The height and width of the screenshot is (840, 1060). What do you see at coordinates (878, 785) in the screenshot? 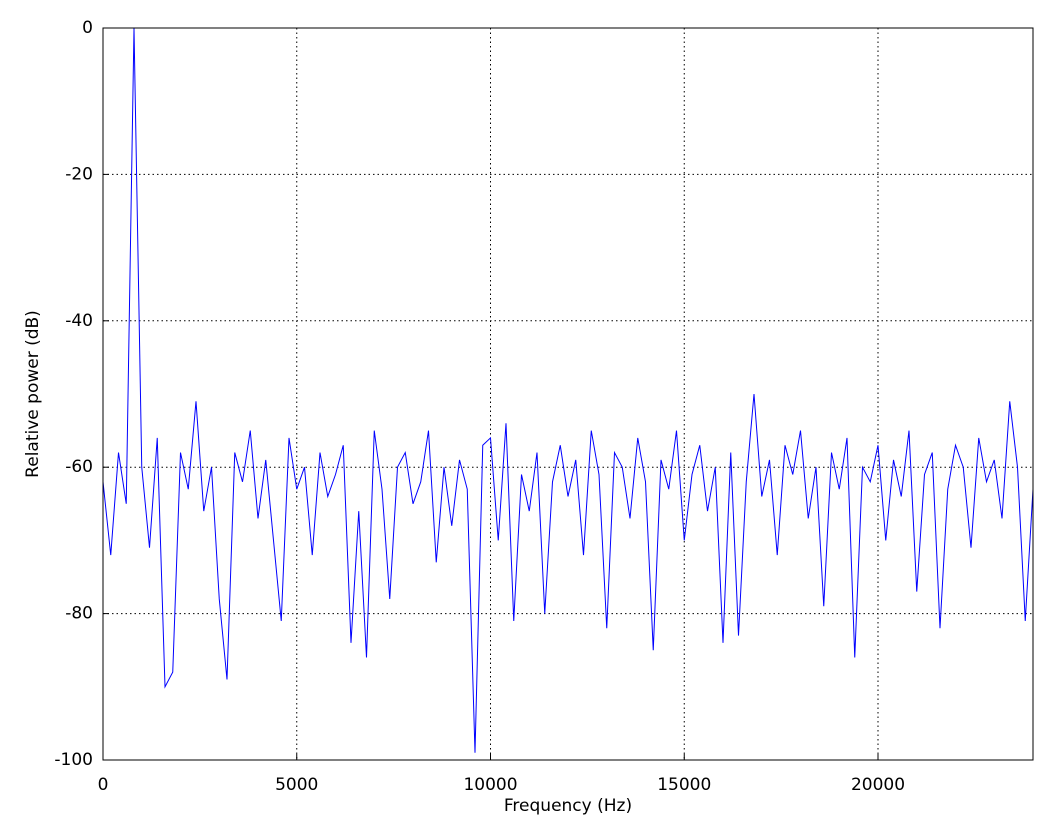
I see `x-tick-label: 20000` at bounding box center [878, 785].